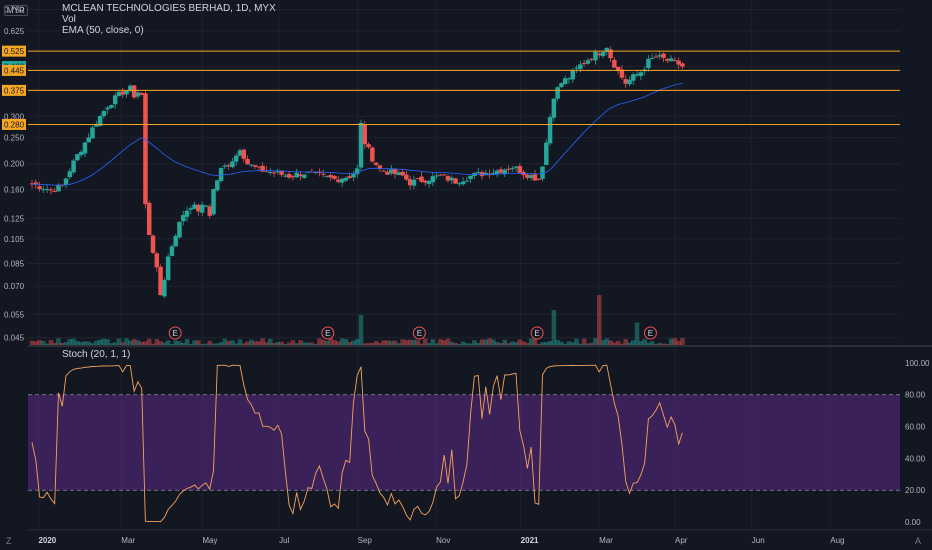 The image size is (932, 550). Describe the element at coordinates (69, 19) in the screenshot. I see `volume-legend: Vol` at that location.